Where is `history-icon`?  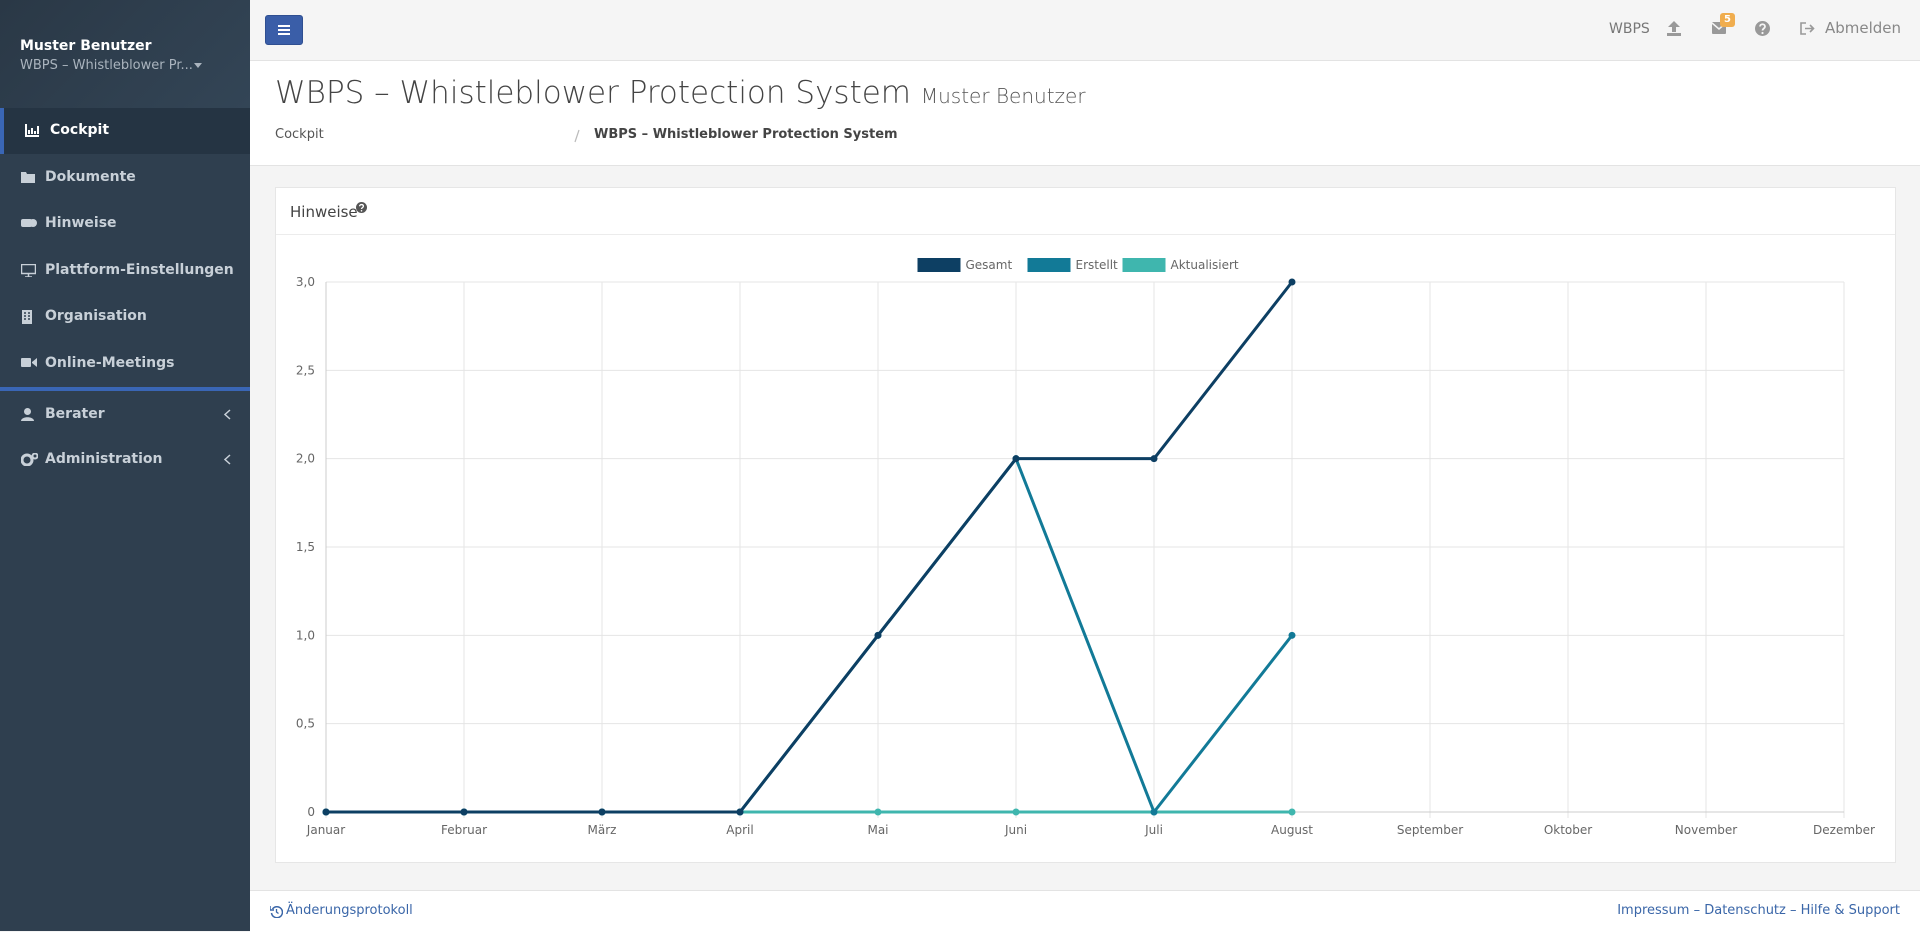 history-icon is located at coordinates (276, 912).